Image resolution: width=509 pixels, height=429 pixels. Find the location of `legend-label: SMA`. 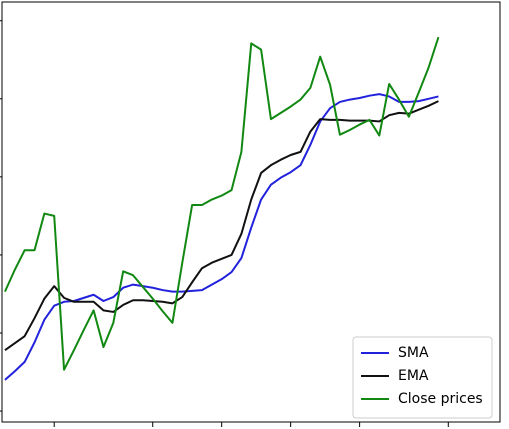

legend-label: SMA is located at coordinates (413, 353).